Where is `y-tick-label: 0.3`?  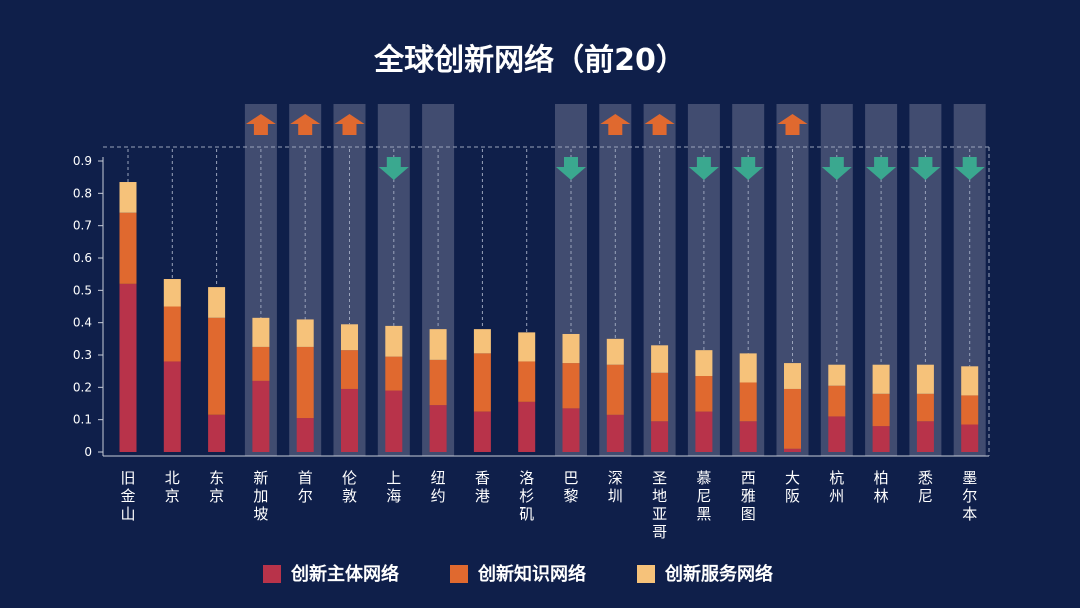 y-tick-label: 0.3 is located at coordinates (82, 355).